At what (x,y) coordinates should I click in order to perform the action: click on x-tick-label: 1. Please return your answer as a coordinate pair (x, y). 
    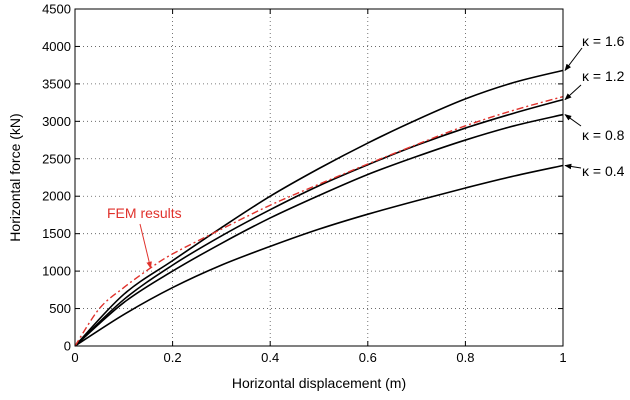
    Looking at the image, I should click on (562, 357).